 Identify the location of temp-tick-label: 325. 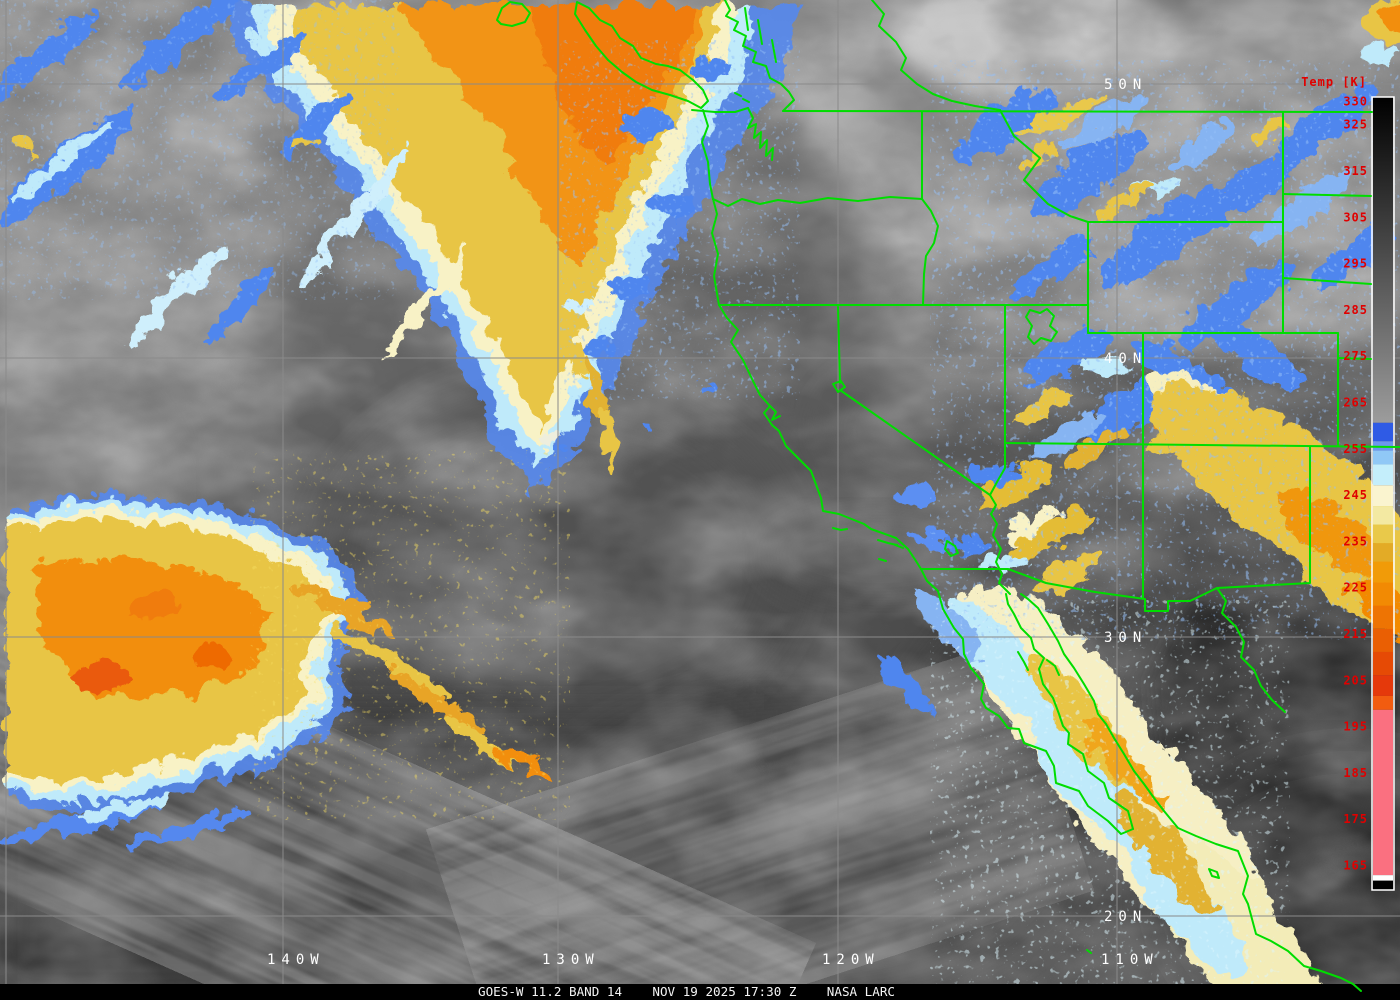
(1355, 125).